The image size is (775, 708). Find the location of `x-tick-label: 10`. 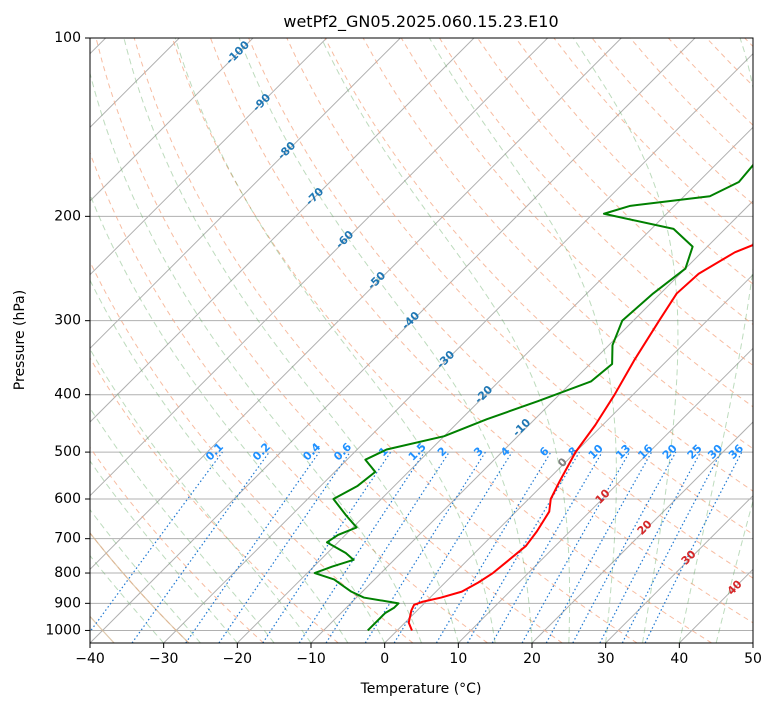

x-tick-label: 10 is located at coordinates (458, 659).